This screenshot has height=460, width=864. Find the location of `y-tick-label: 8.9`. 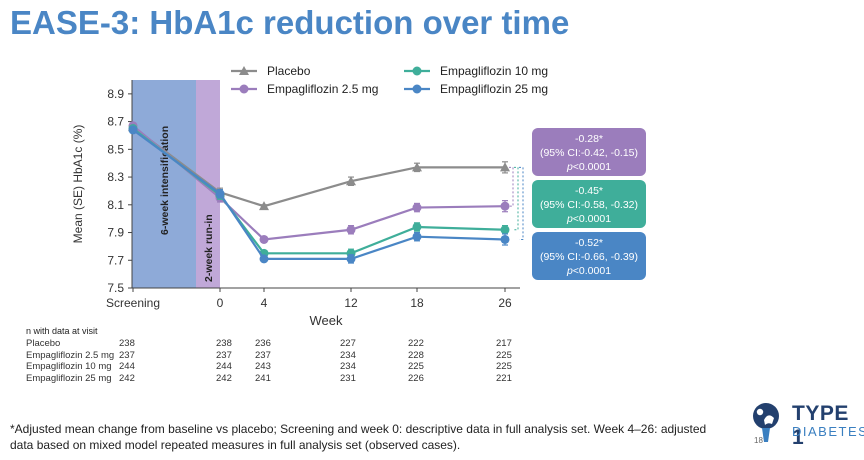

y-tick-label: 8.9 is located at coordinates (115, 94).